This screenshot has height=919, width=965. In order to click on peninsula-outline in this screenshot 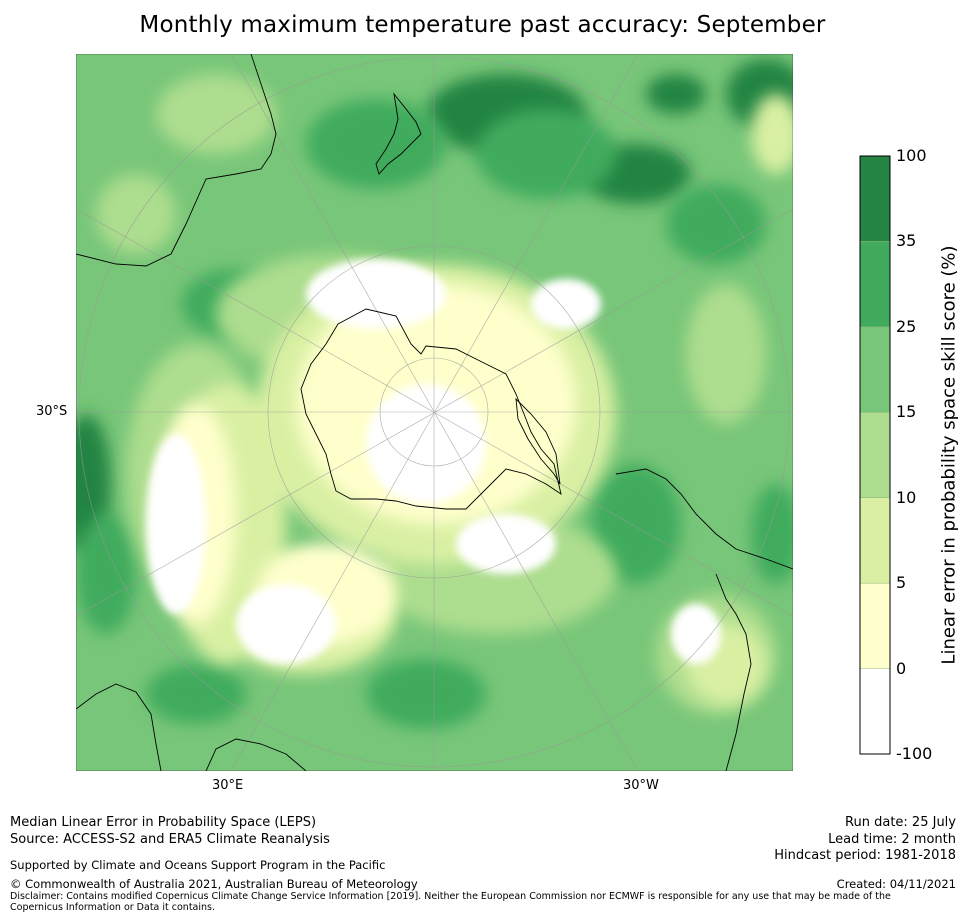, I will do `click(538, 441)`.